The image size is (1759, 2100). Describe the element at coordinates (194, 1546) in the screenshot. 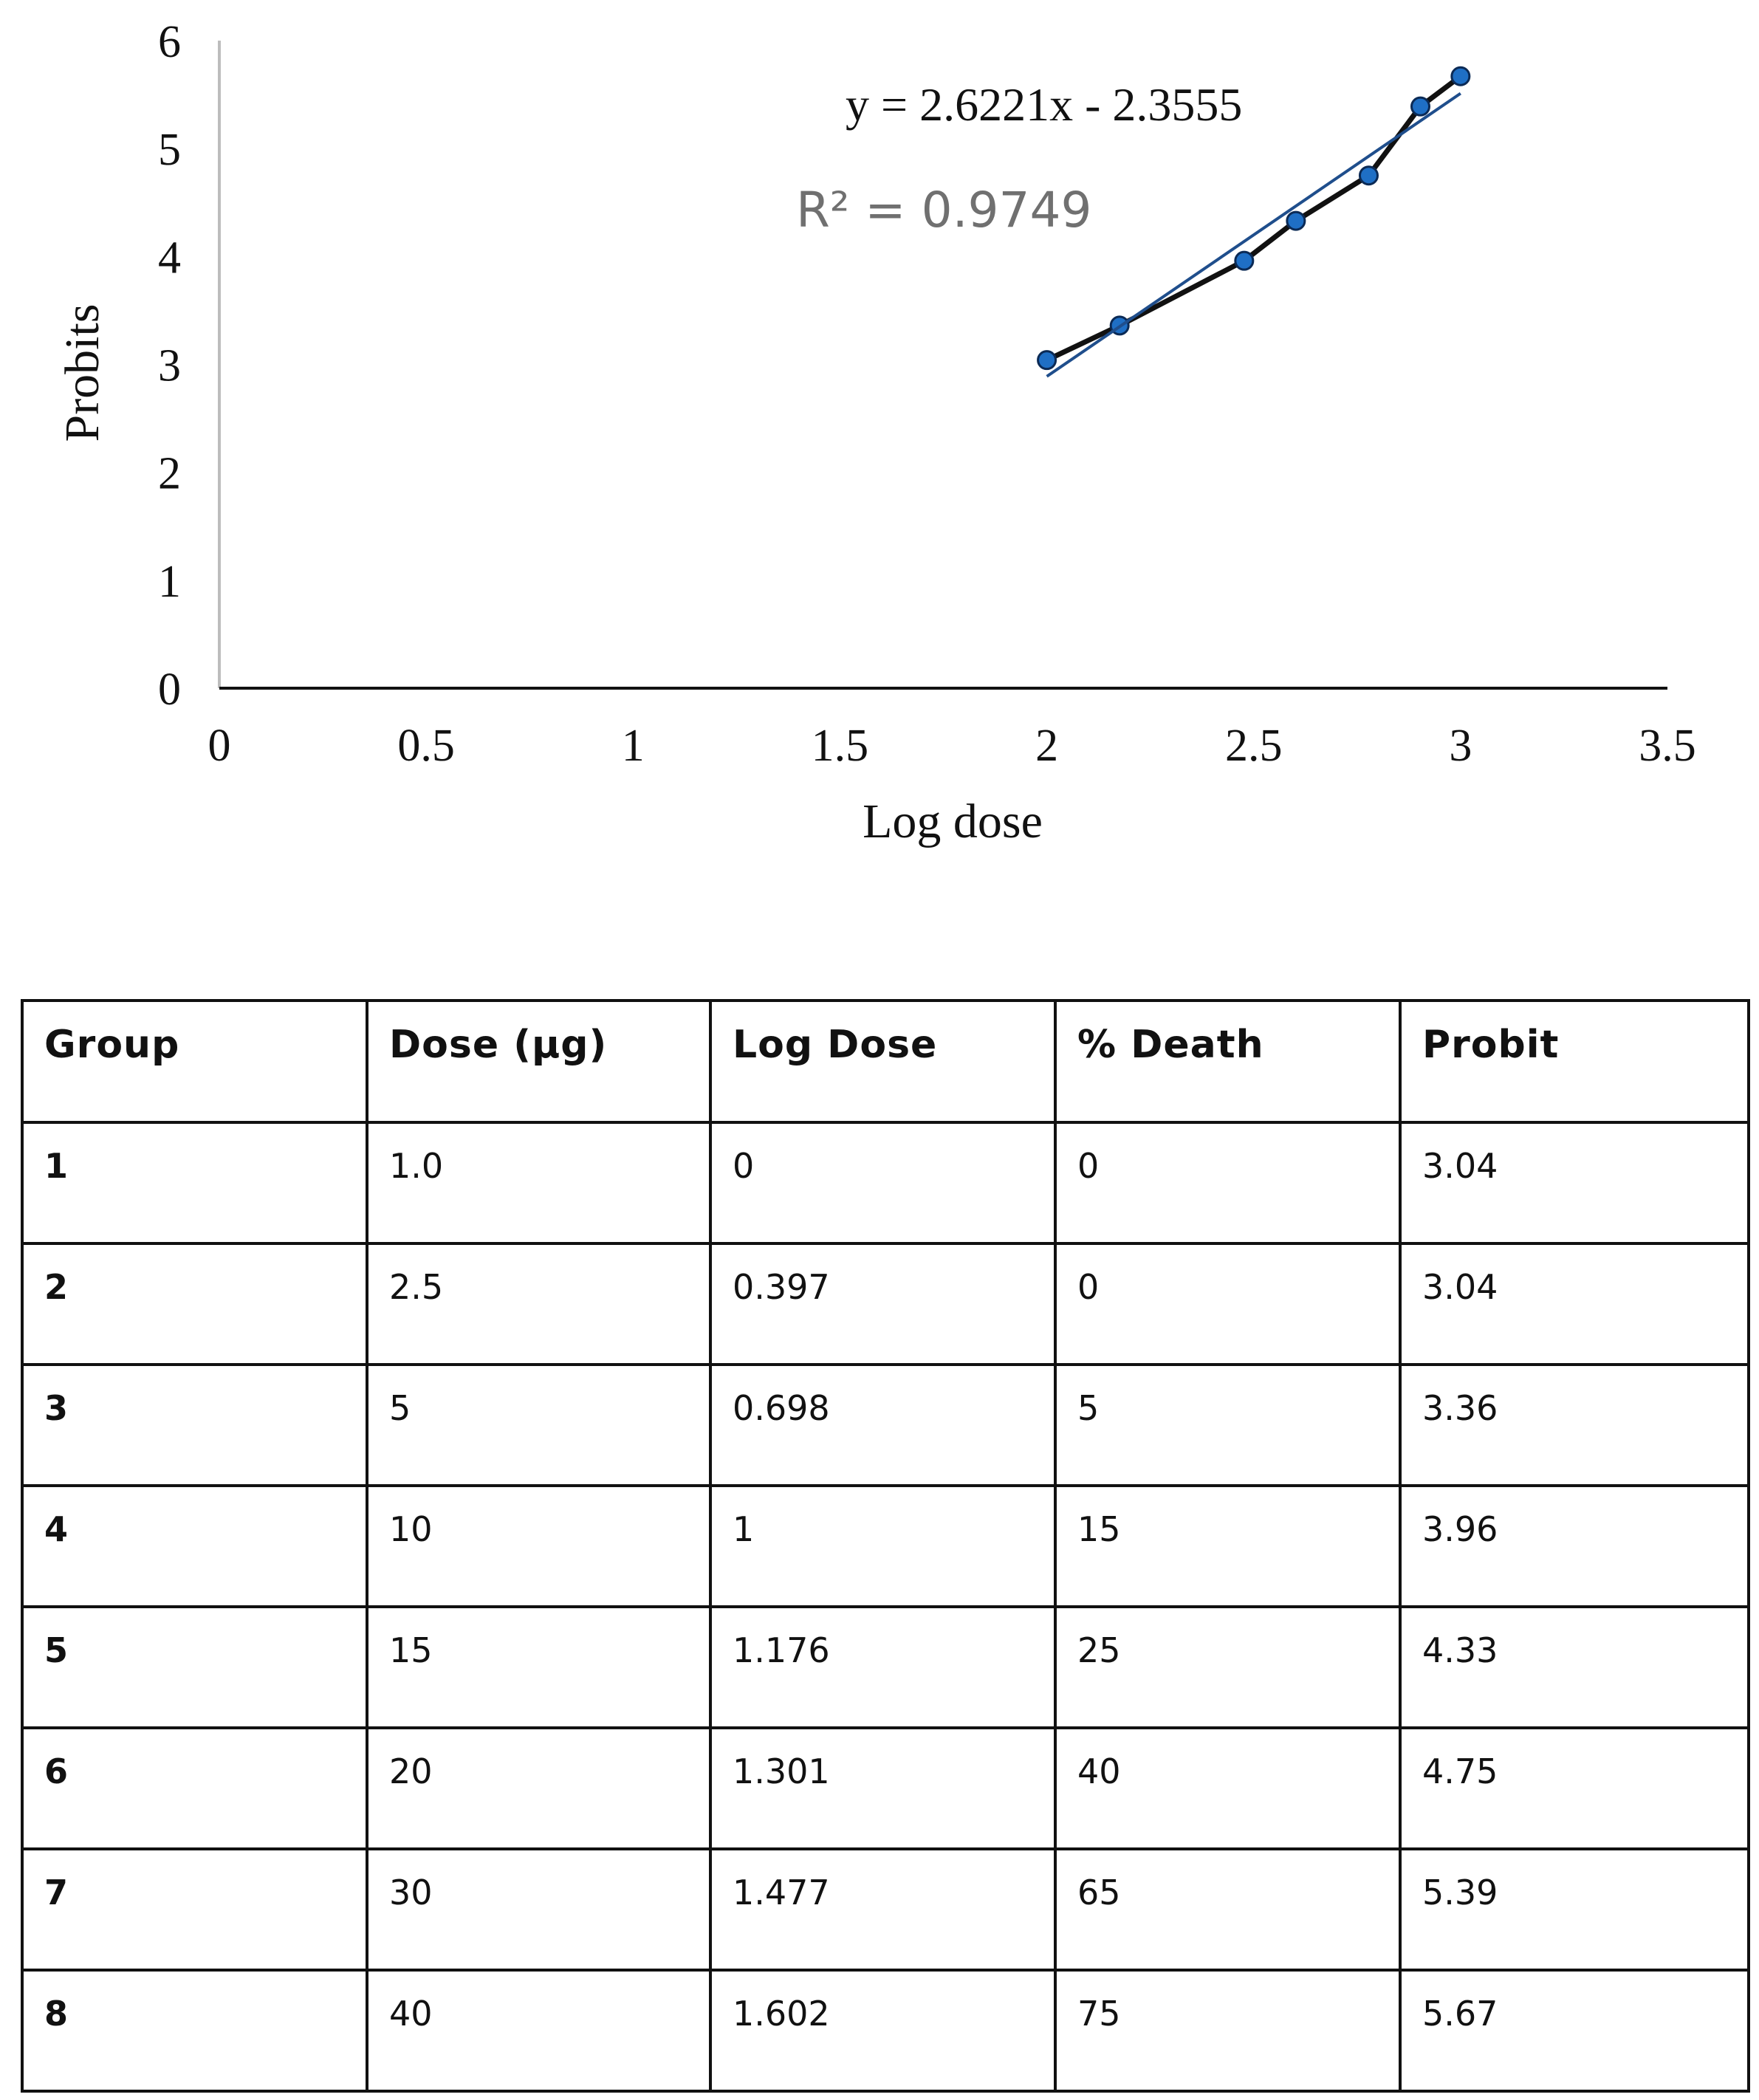

I see `group-cell: 4` at that location.